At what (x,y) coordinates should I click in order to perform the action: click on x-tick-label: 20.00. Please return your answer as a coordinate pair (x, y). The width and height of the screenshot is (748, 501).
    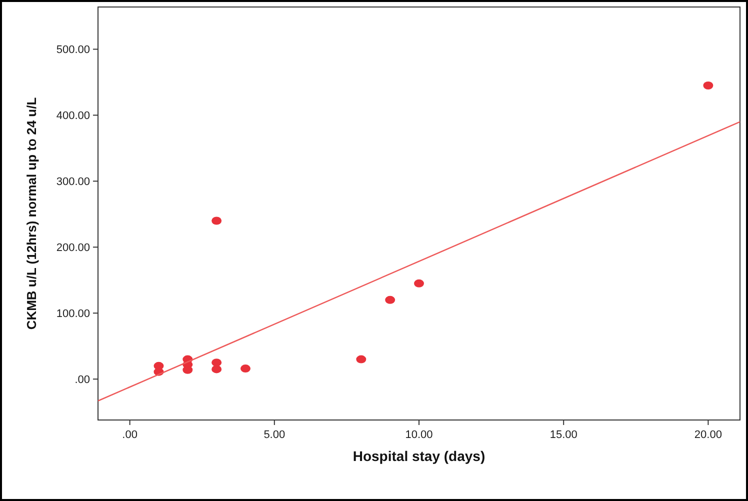
    Looking at the image, I should click on (708, 435).